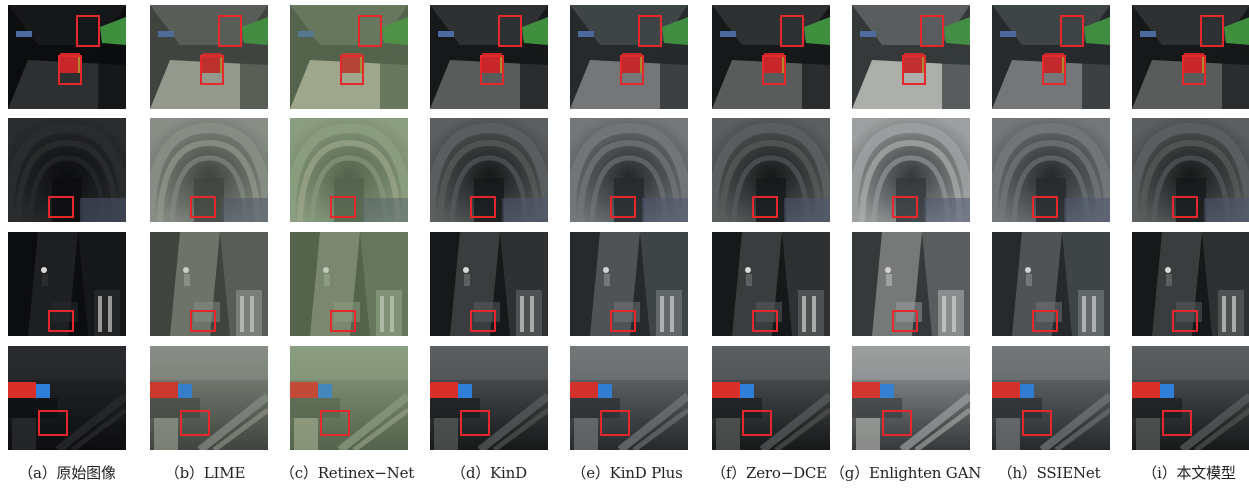 This screenshot has width=1249, height=488. Describe the element at coordinates (1189, 473) in the screenshot. I see `column-caption: （i）本文模型` at that location.